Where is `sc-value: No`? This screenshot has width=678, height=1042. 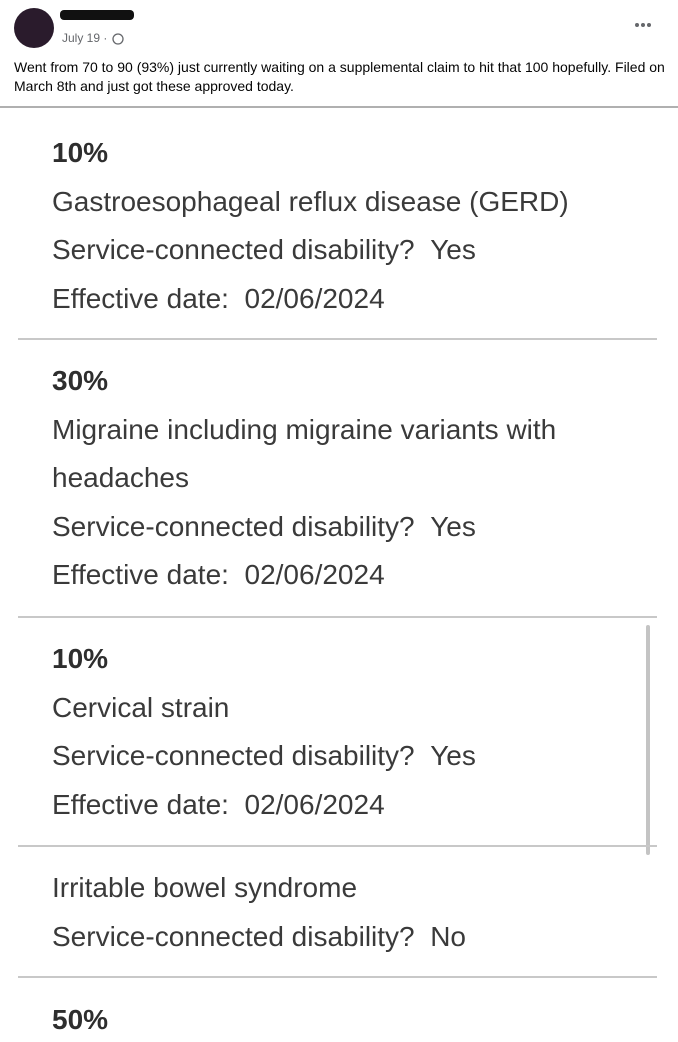 sc-value: No is located at coordinates (448, 936).